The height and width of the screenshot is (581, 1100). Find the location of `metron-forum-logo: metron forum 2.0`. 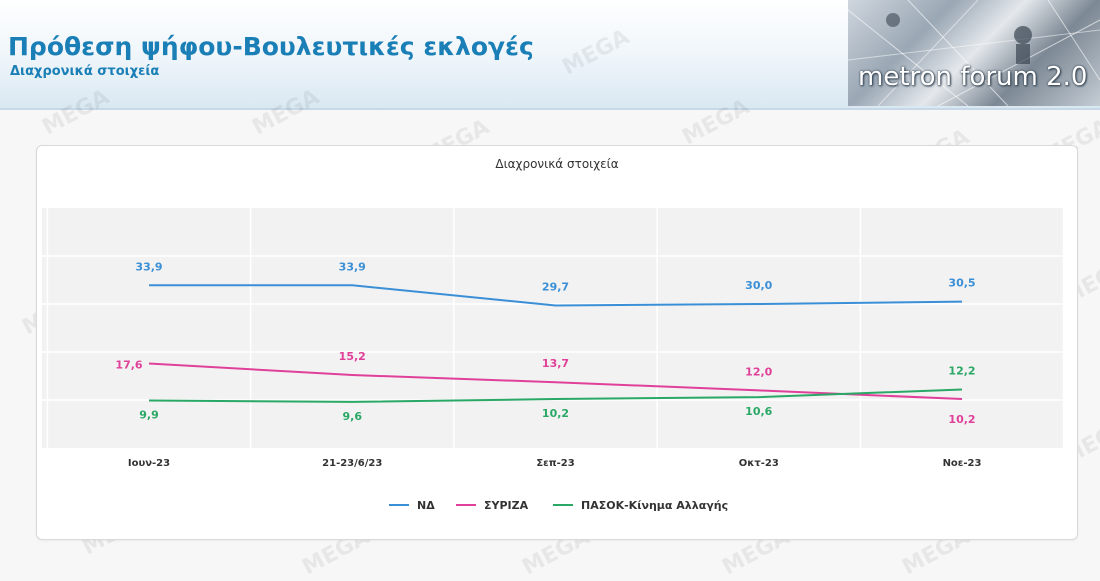

metron-forum-logo: metron forum 2.0 is located at coordinates (974, 53).